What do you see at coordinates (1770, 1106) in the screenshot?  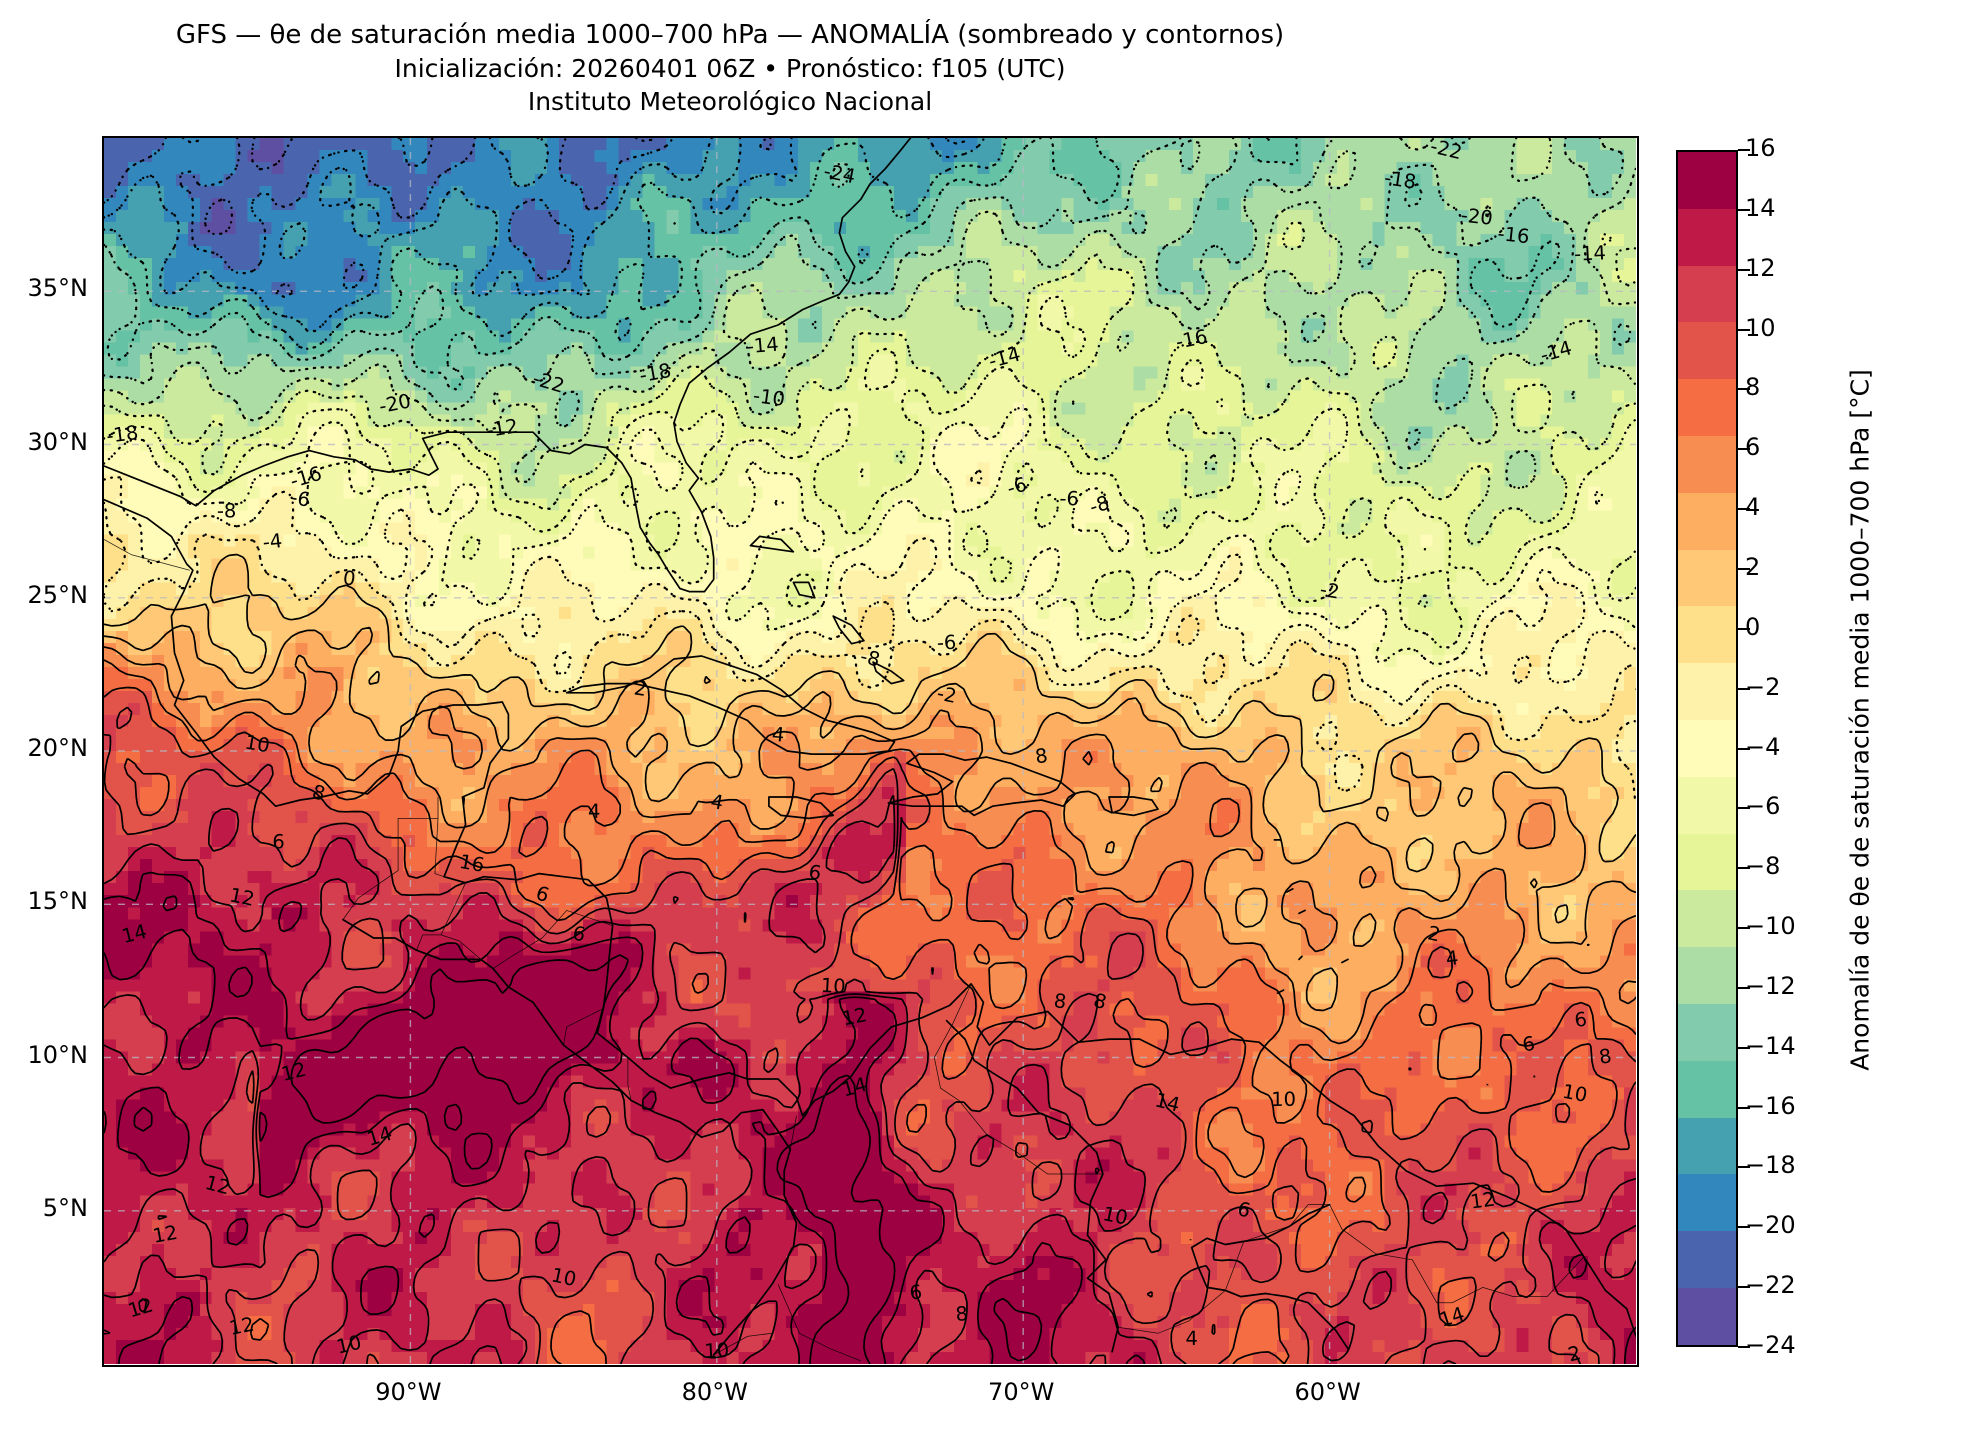 I see `colorbar-tick-label: −16` at bounding box center [1770, 1106].